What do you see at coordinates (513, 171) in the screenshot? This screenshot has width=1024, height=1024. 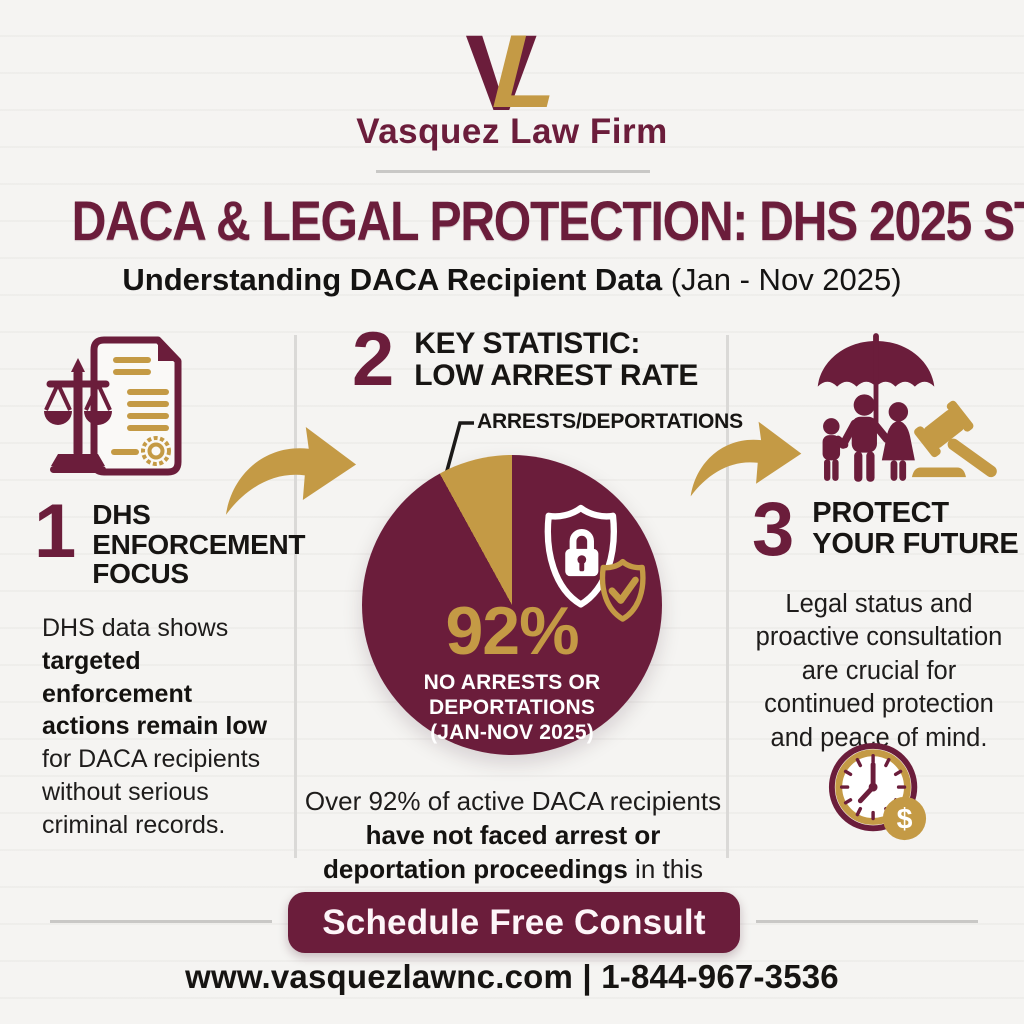 I see `header-divider` at bounding box center [513, 171].